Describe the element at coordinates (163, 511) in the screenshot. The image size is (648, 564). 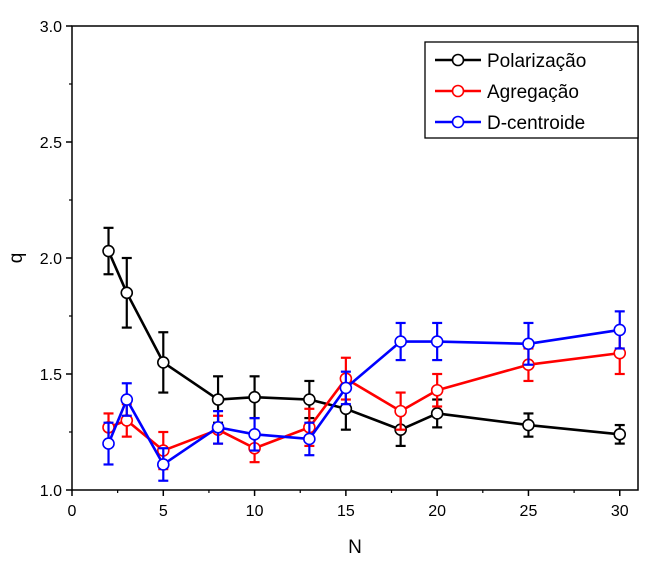
I see `x-tick-label: 5` at that location.